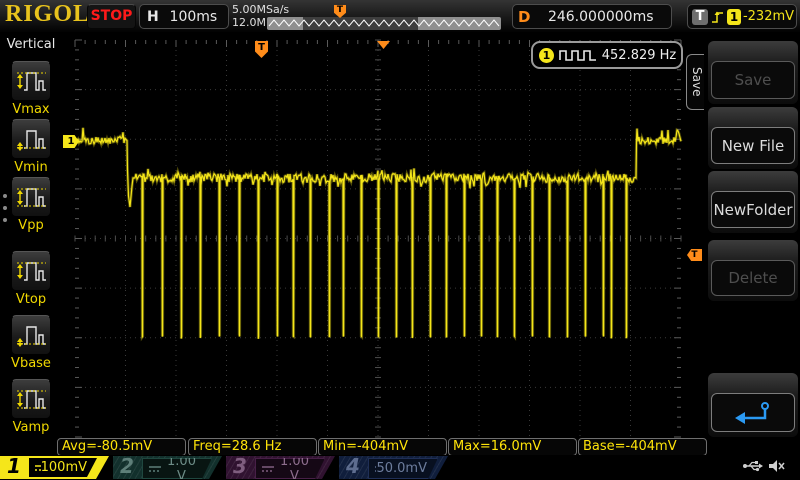 The image size is (800, 480). What do you see at coordinates (524, 16) in the screenshot?
I see `delay-label: D` at bounding box center [524, 16].